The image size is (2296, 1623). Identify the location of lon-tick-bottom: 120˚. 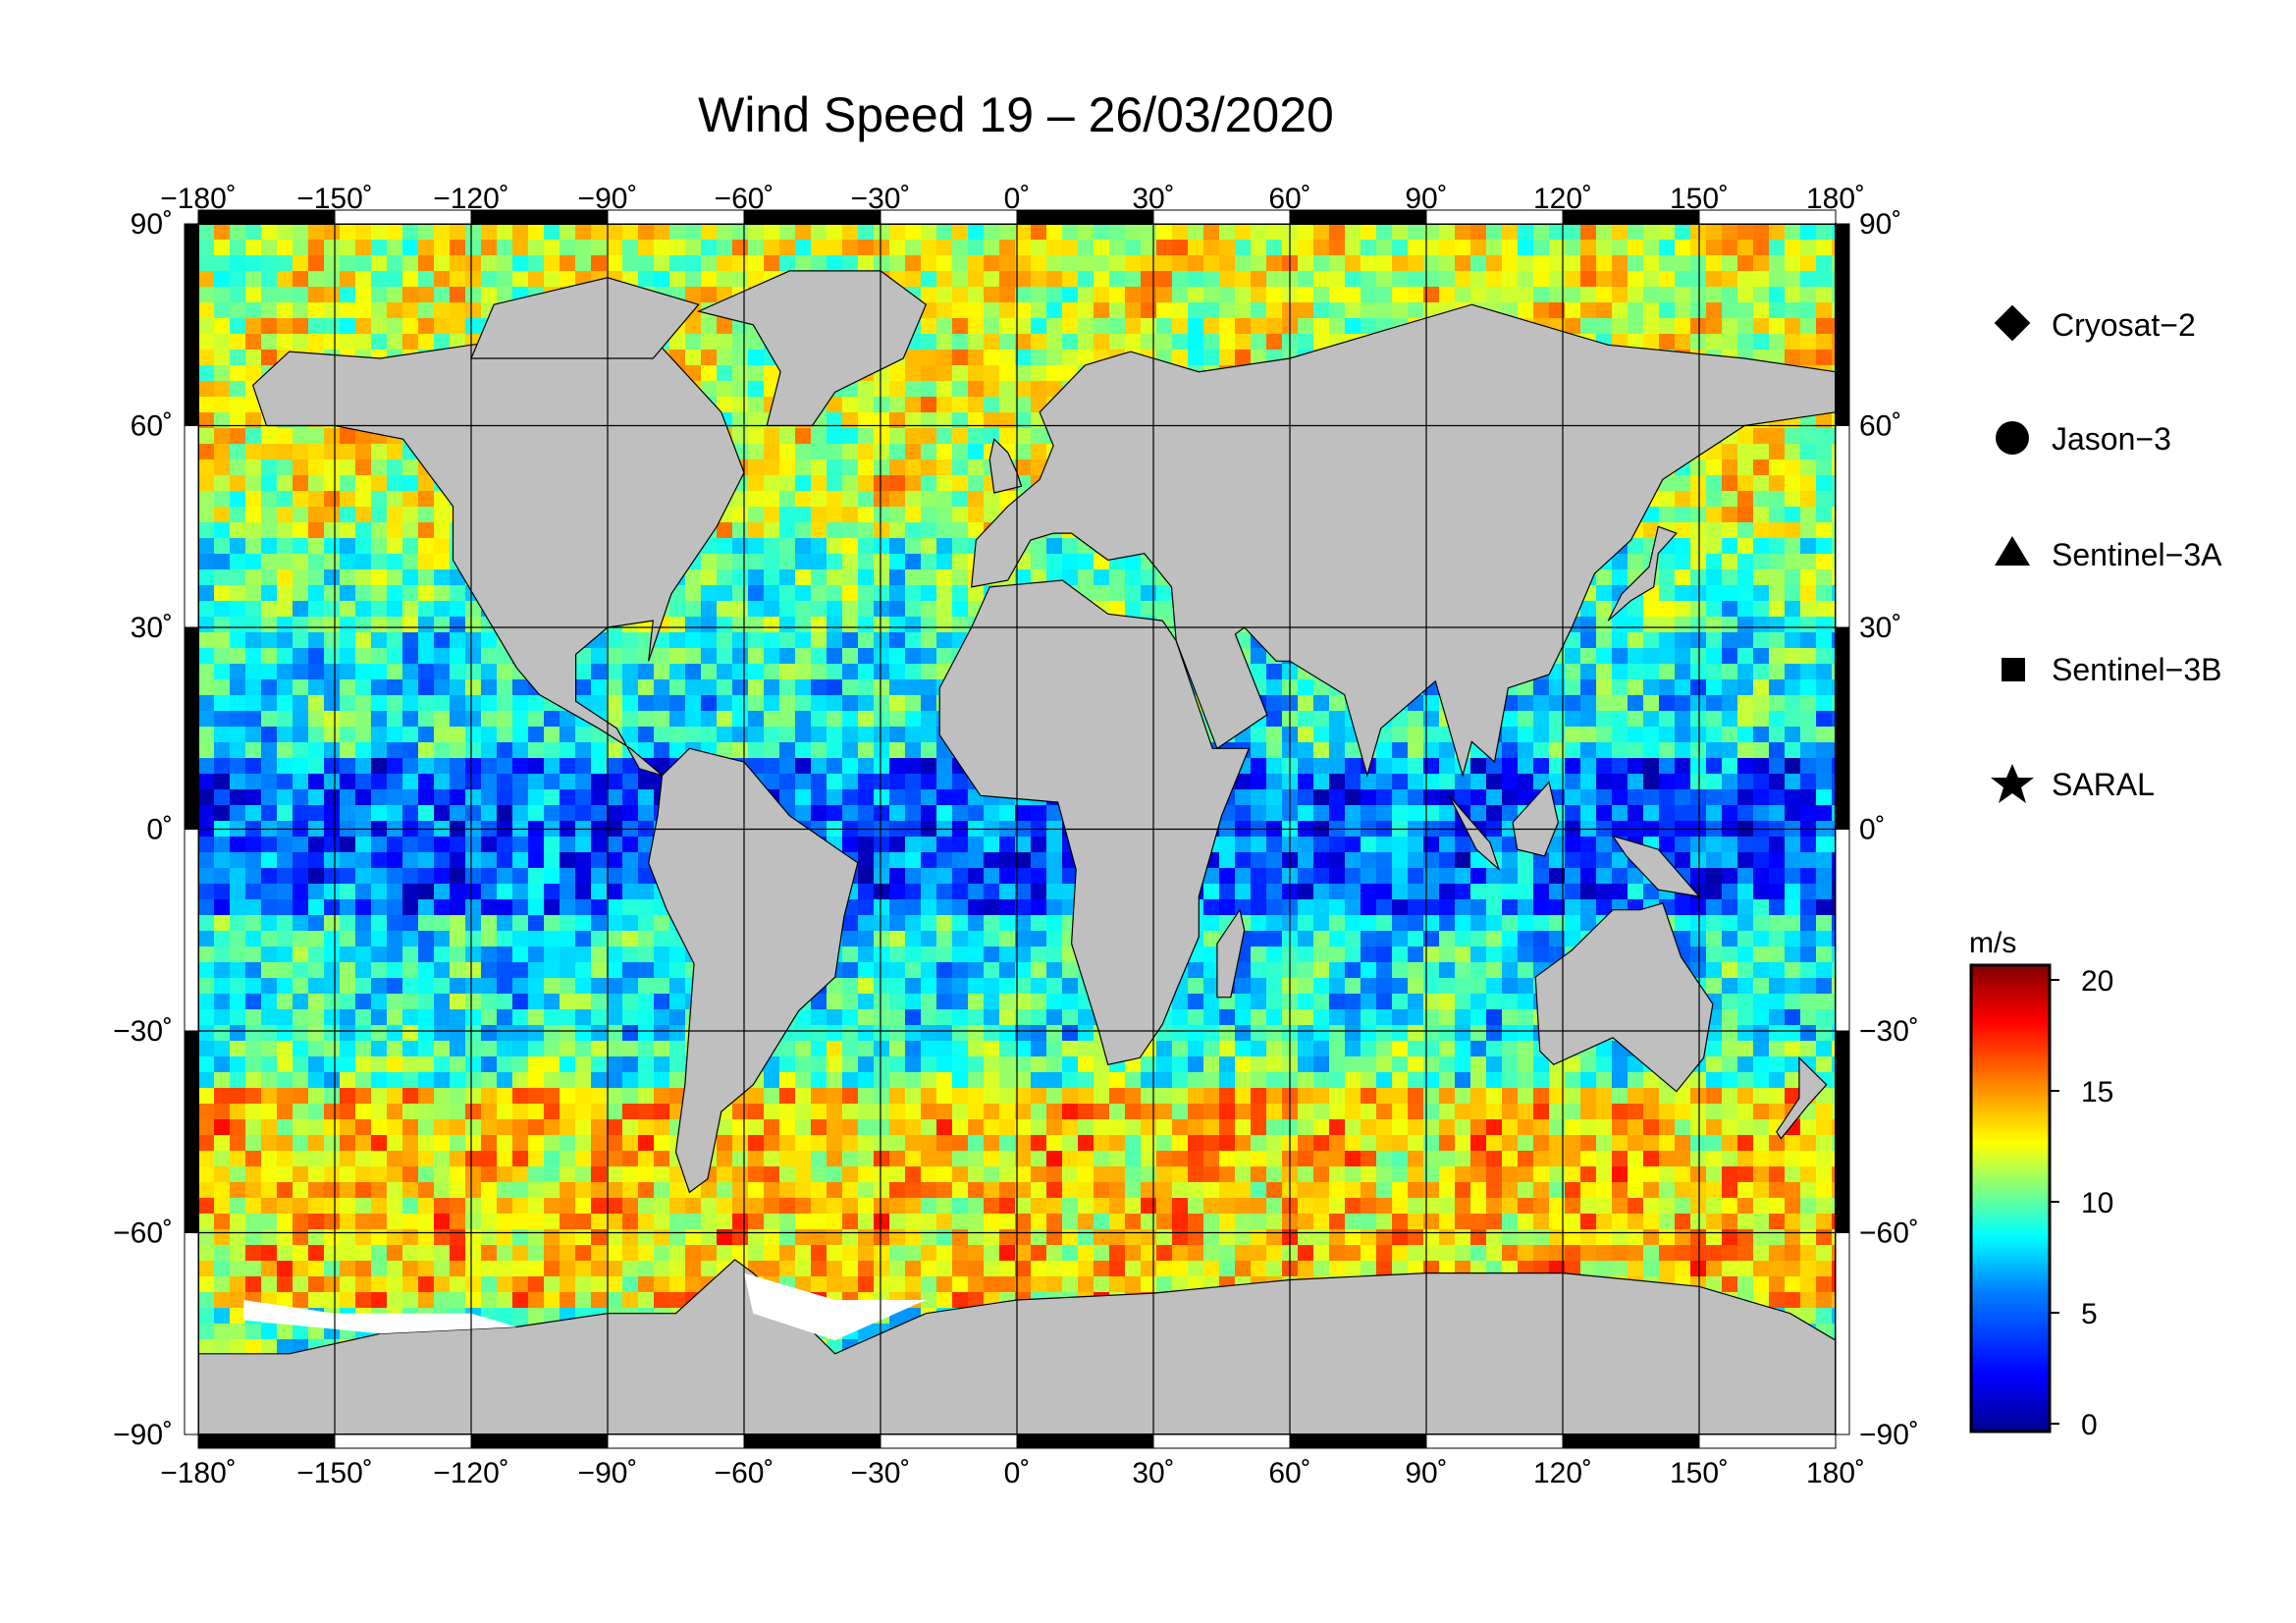
(1563, 1473).